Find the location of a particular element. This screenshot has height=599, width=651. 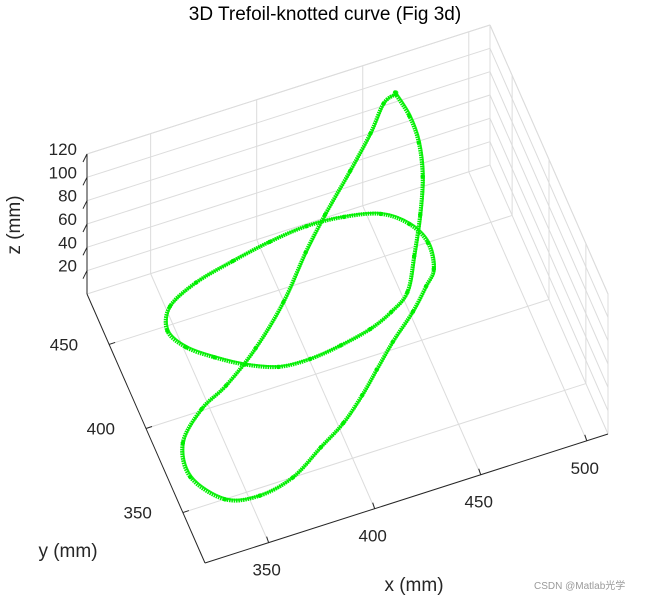

x-tick-label: 350 is located at coordinates (266, 570).